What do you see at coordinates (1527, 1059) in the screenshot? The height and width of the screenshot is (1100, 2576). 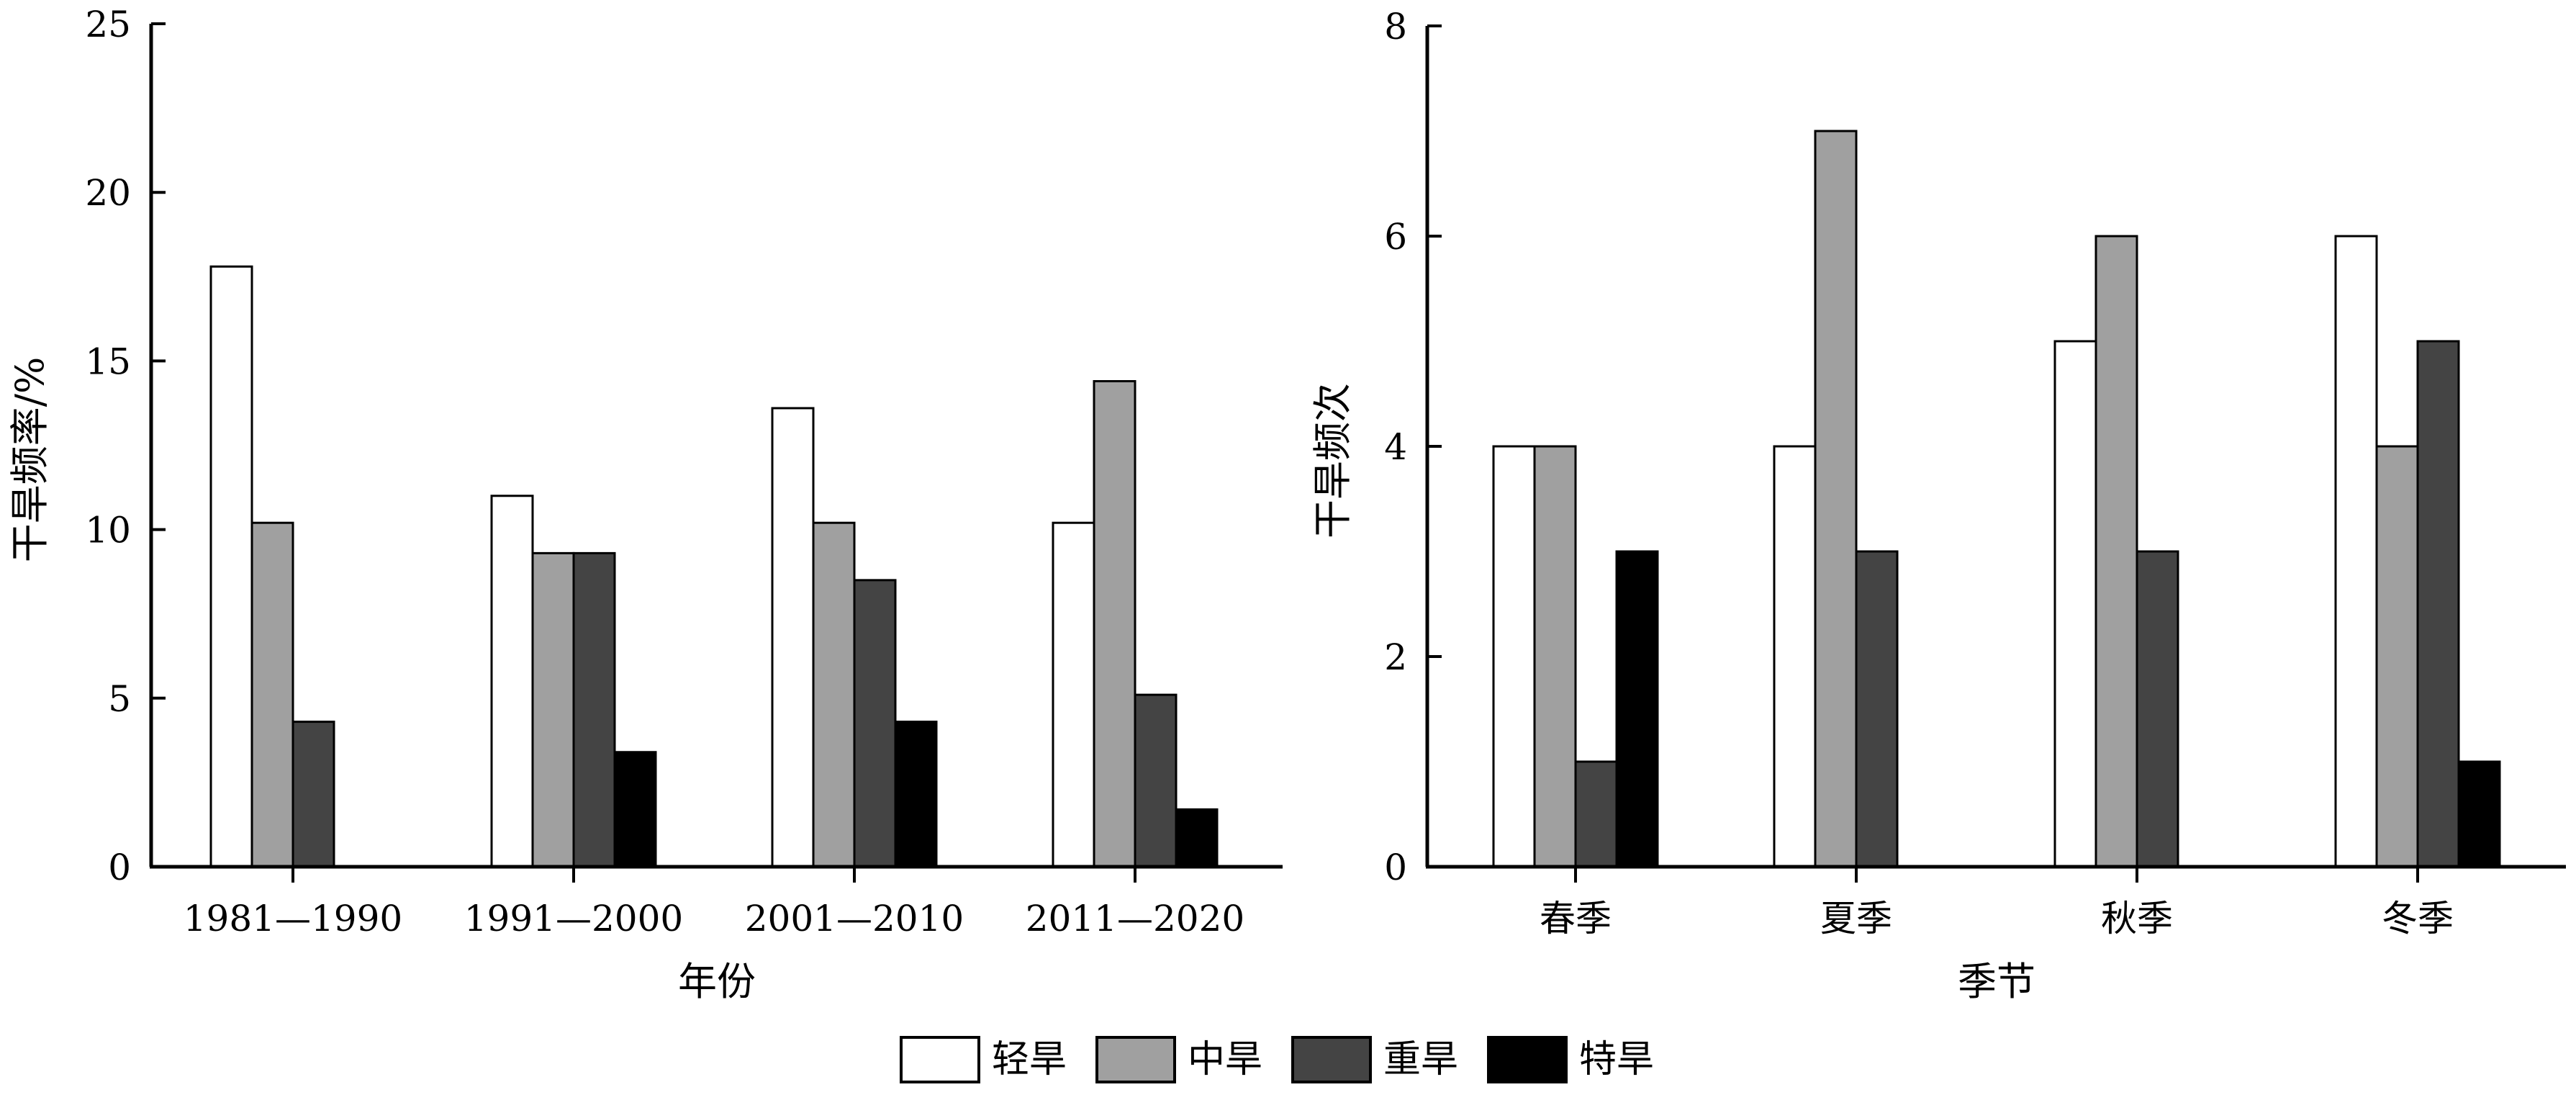 I see `legend-swatch-extreme` at bounding box center [1527, 1059].